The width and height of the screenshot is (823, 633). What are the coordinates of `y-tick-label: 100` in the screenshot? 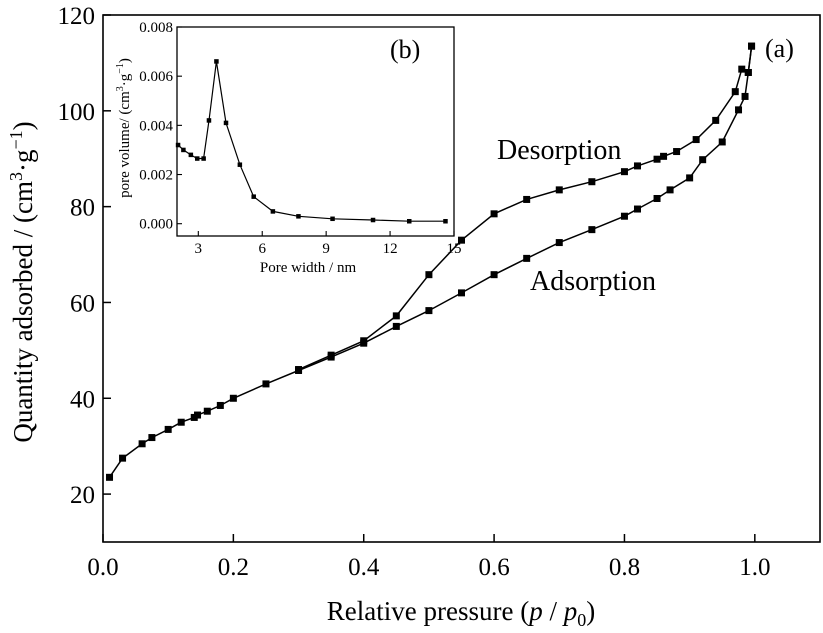 It's located at (77, 112).